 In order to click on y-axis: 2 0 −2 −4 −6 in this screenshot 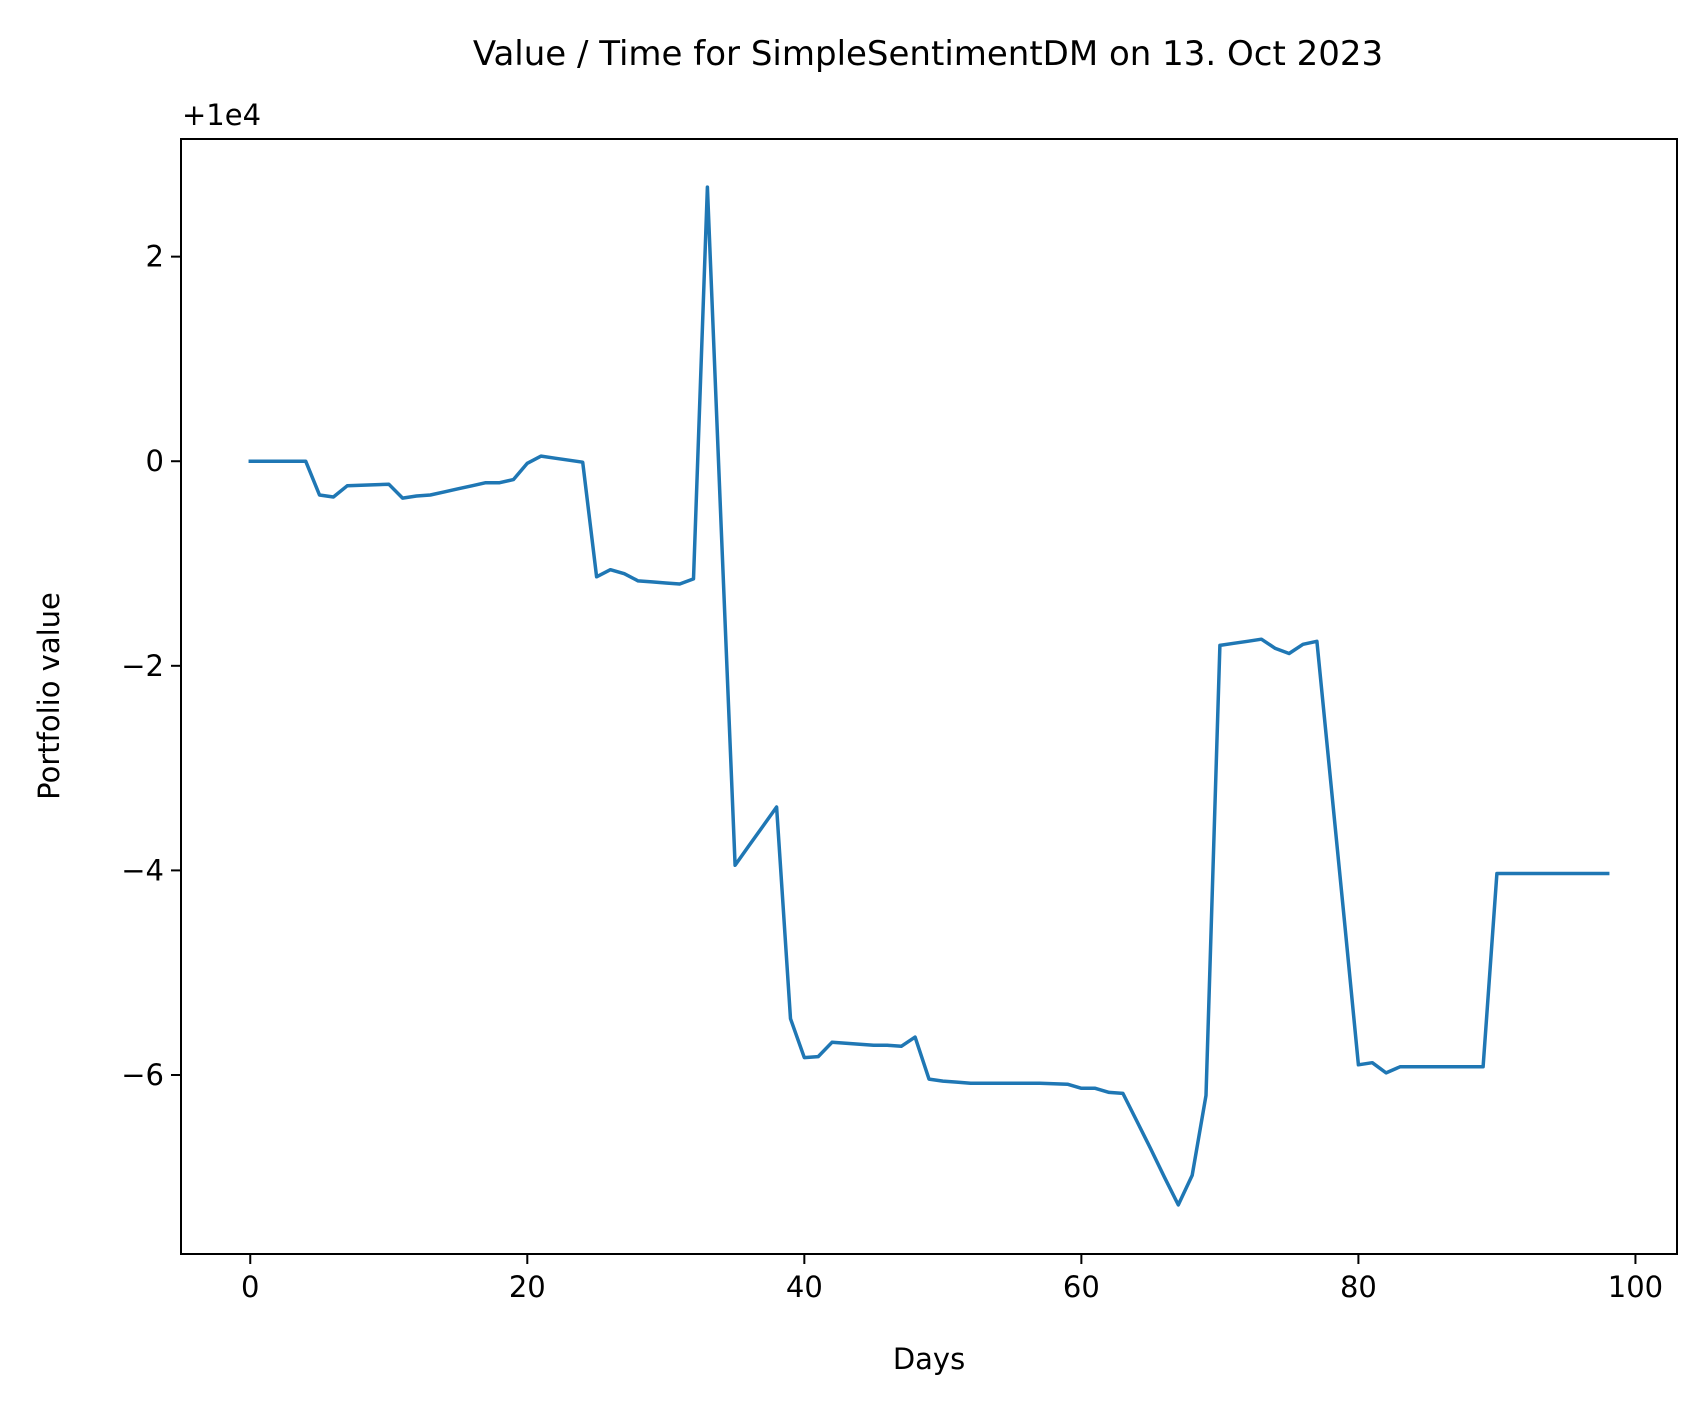, I will do `click(151, 666)`.